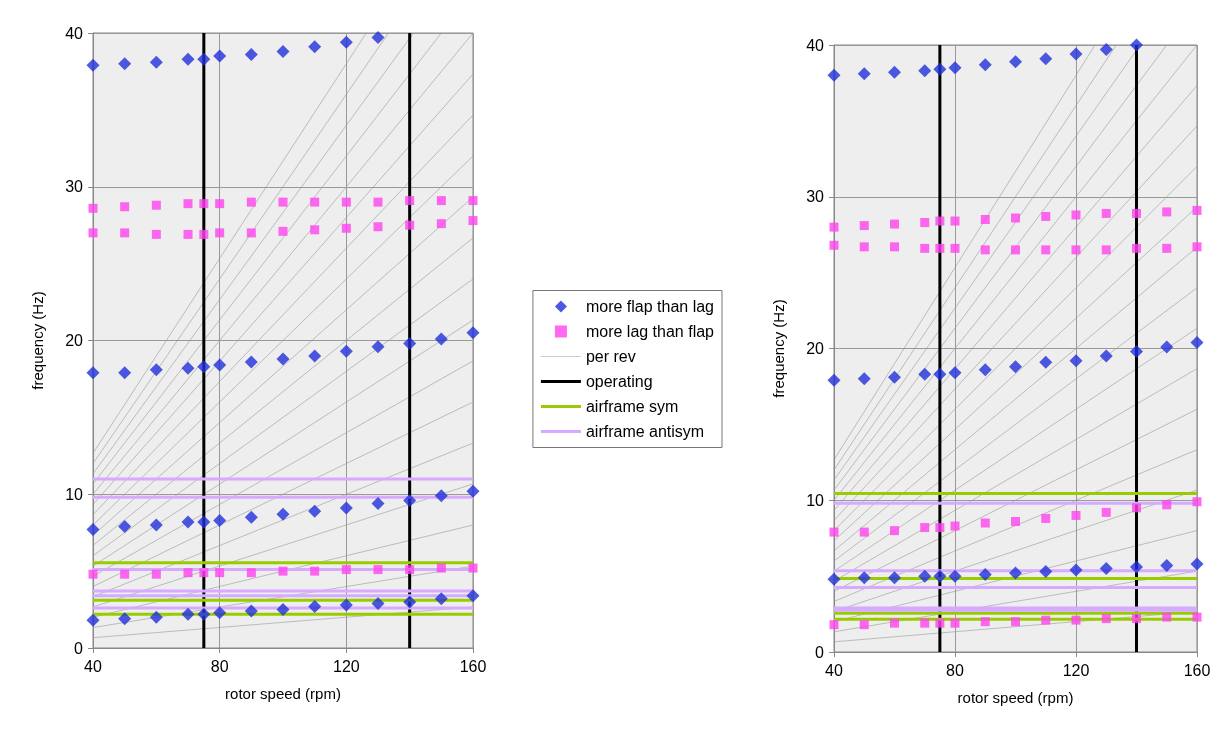 The width and height of the screenshot is (1224, 738). I want to click on legend-label: airframe antisym, so click(645, 431).